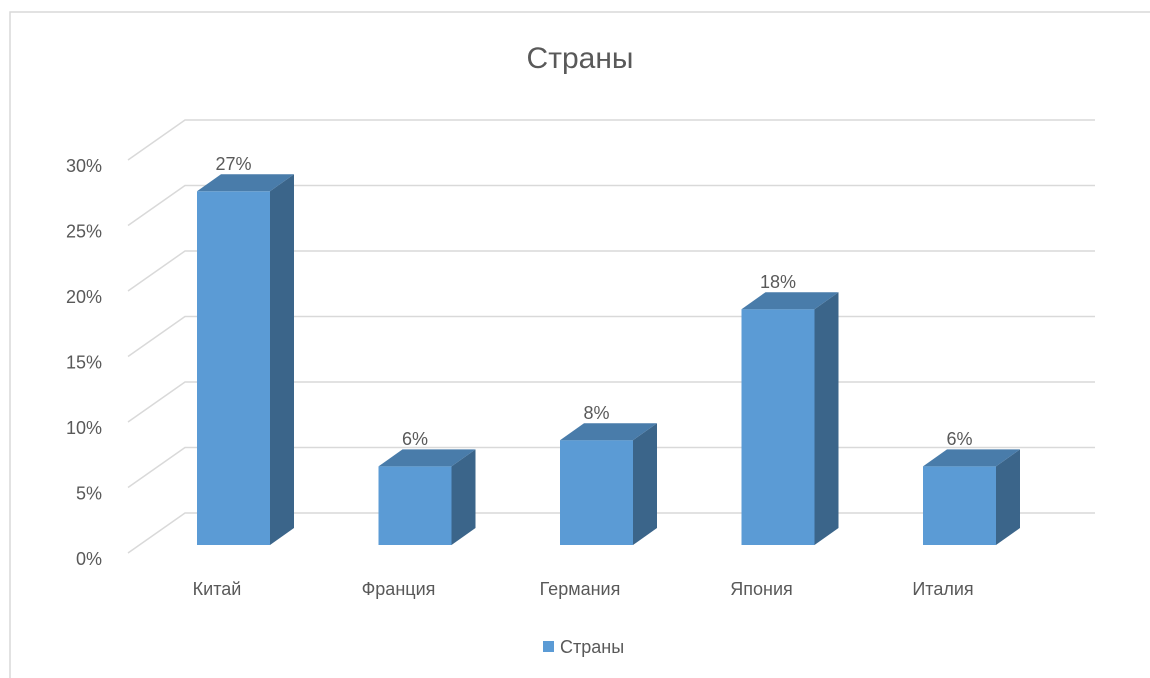 This screenshot has height=678, width=1150. Describe the element at coordinates (233, 164) in the screenshot. I see `data-label: 27%` at that location.